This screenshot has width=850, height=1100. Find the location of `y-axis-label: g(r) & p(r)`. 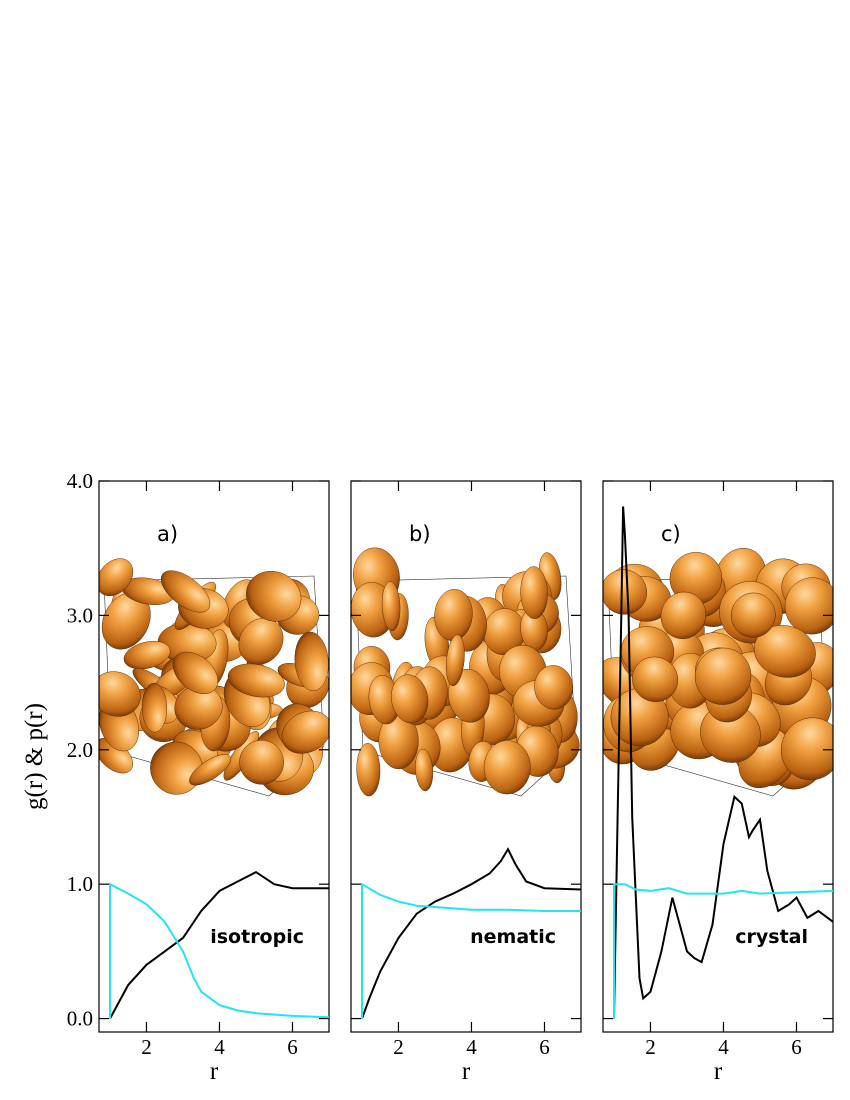

y-axis-label: g(r) & p(r) is located at coordinates (34, 756).